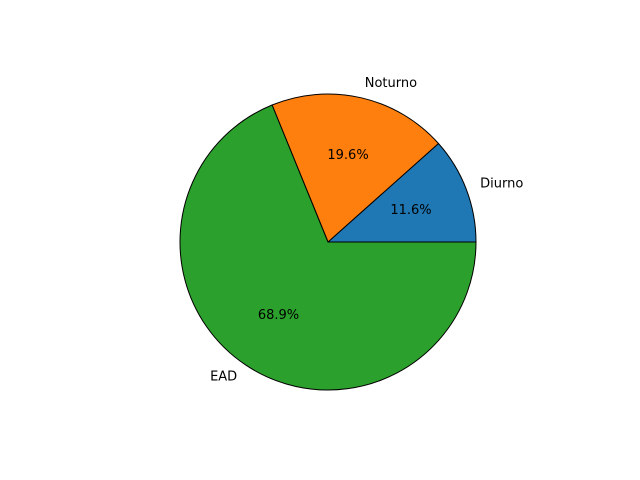 The image size is (640, 480). I want to click on slice-percent-noturno: 19.6%, so click(347, 155).